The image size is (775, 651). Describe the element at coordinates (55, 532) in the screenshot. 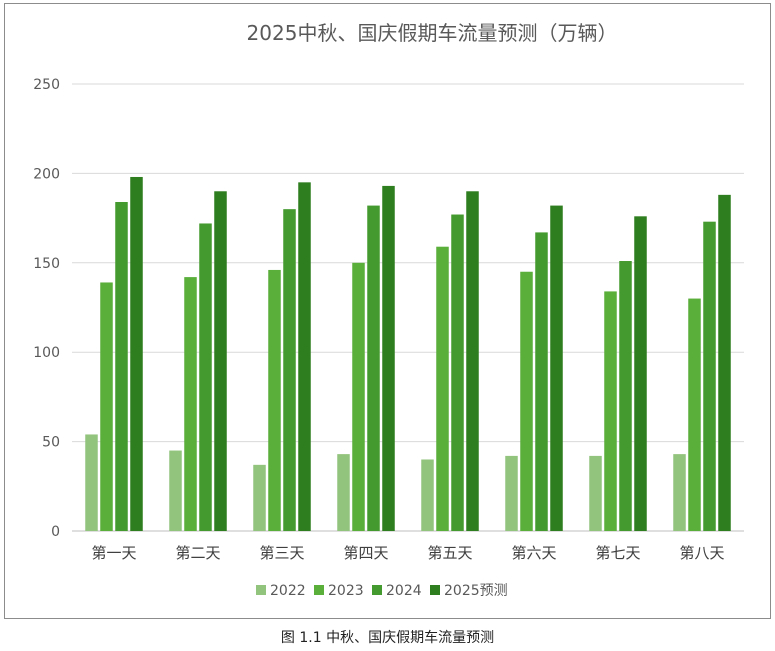

I see `y-tick-label: 0` at that location.